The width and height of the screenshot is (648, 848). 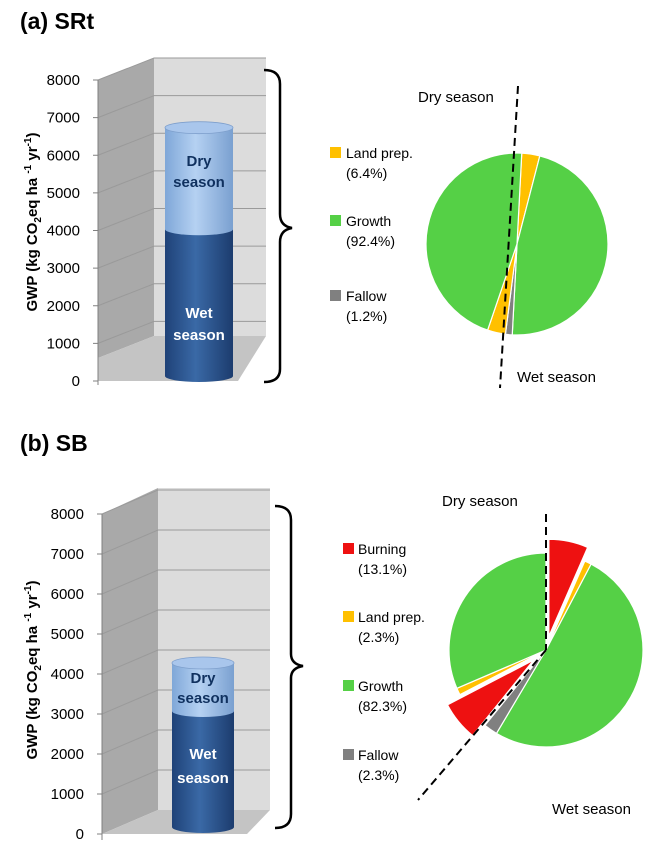 I want to click on chart-a-y-ticks: 0 1000 2000 3000 4000 5000 6000 7000 8000, so click(x=72, y=231).